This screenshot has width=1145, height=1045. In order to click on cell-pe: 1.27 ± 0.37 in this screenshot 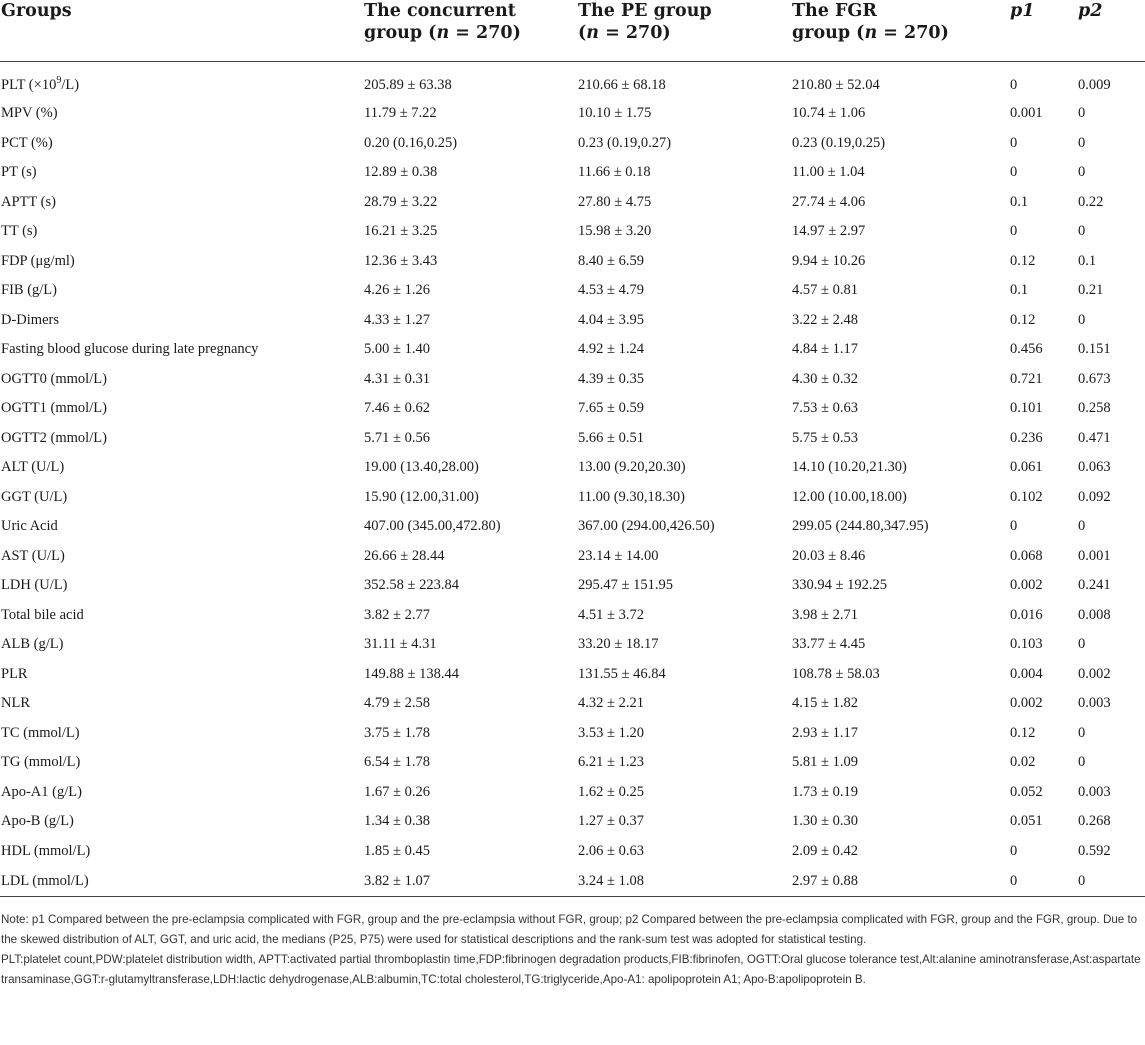, I will do `click(611, 821)`.